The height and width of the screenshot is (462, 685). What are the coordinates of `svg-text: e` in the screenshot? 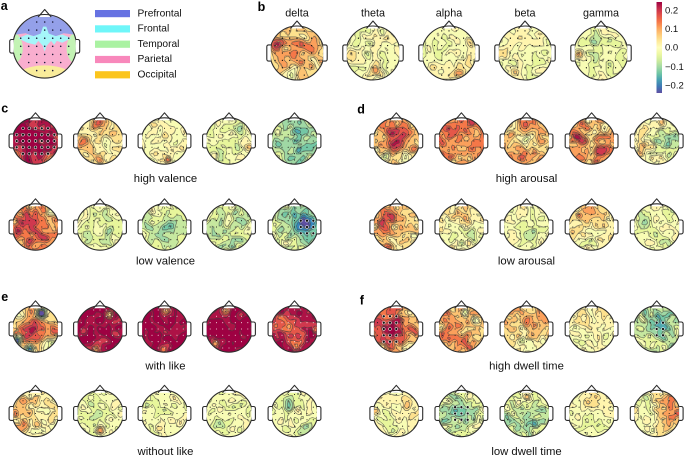 It's located at (4, 297).